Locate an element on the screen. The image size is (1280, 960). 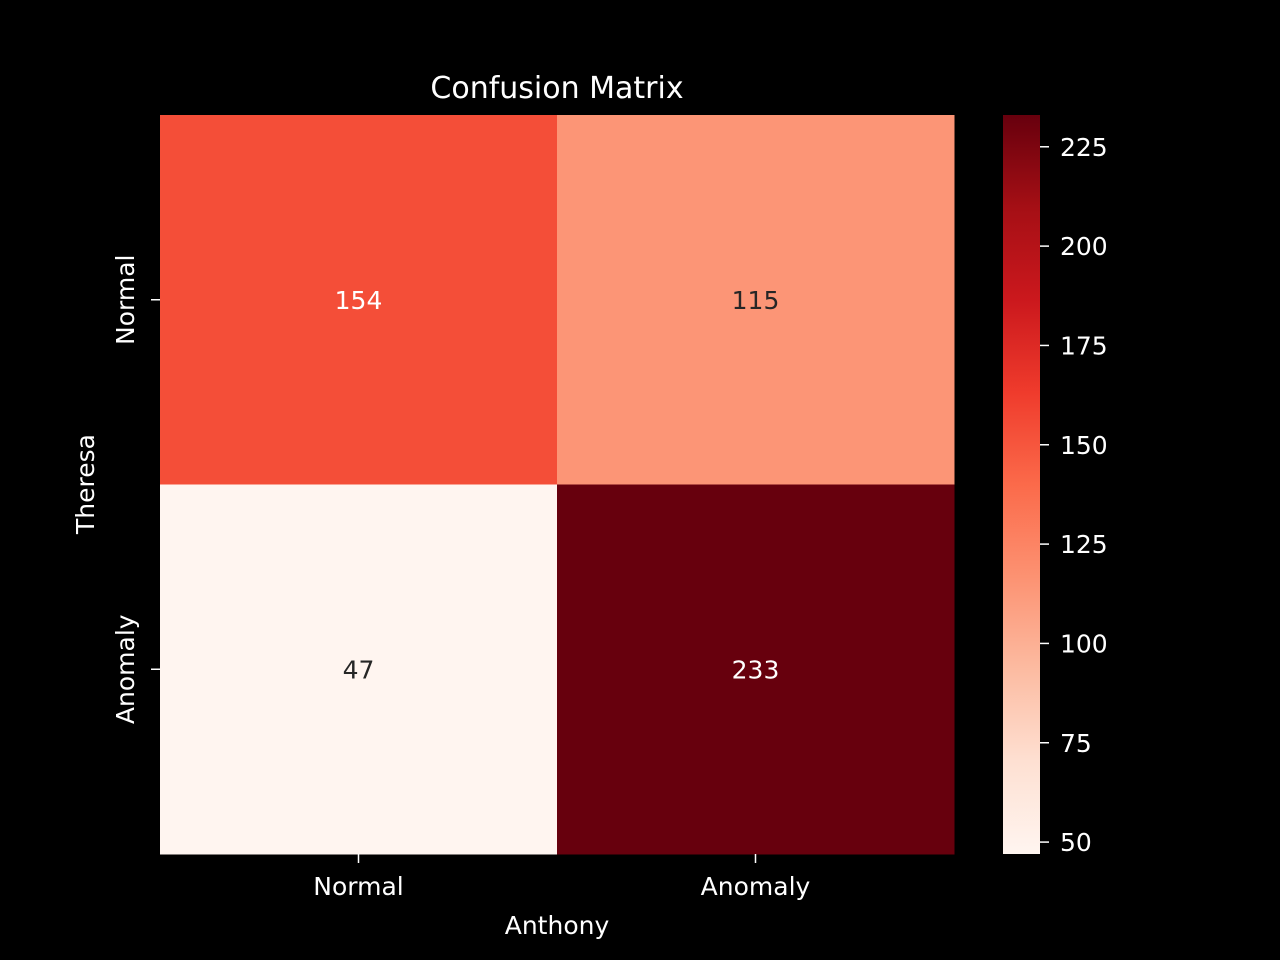
cell-value-label: 233 is located at coordinates (756, 669).